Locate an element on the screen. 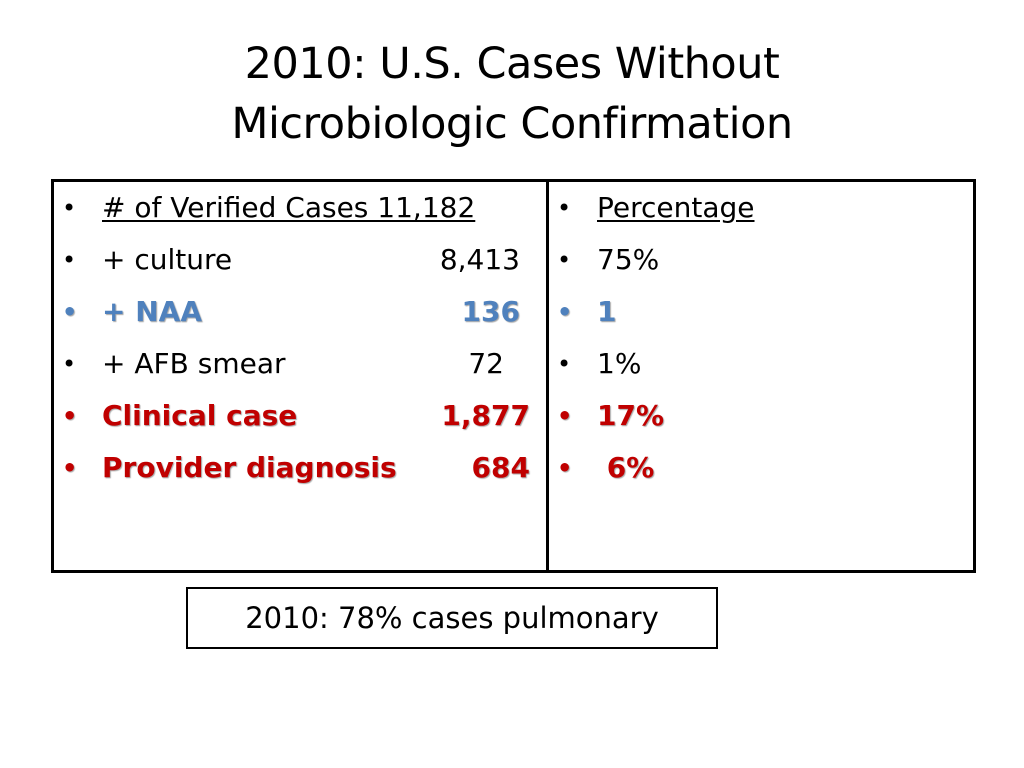 This screenshot has height=768, width=1024. provider-diagnosis-percentage-row: • 6% is located at coordinates (757, 471).